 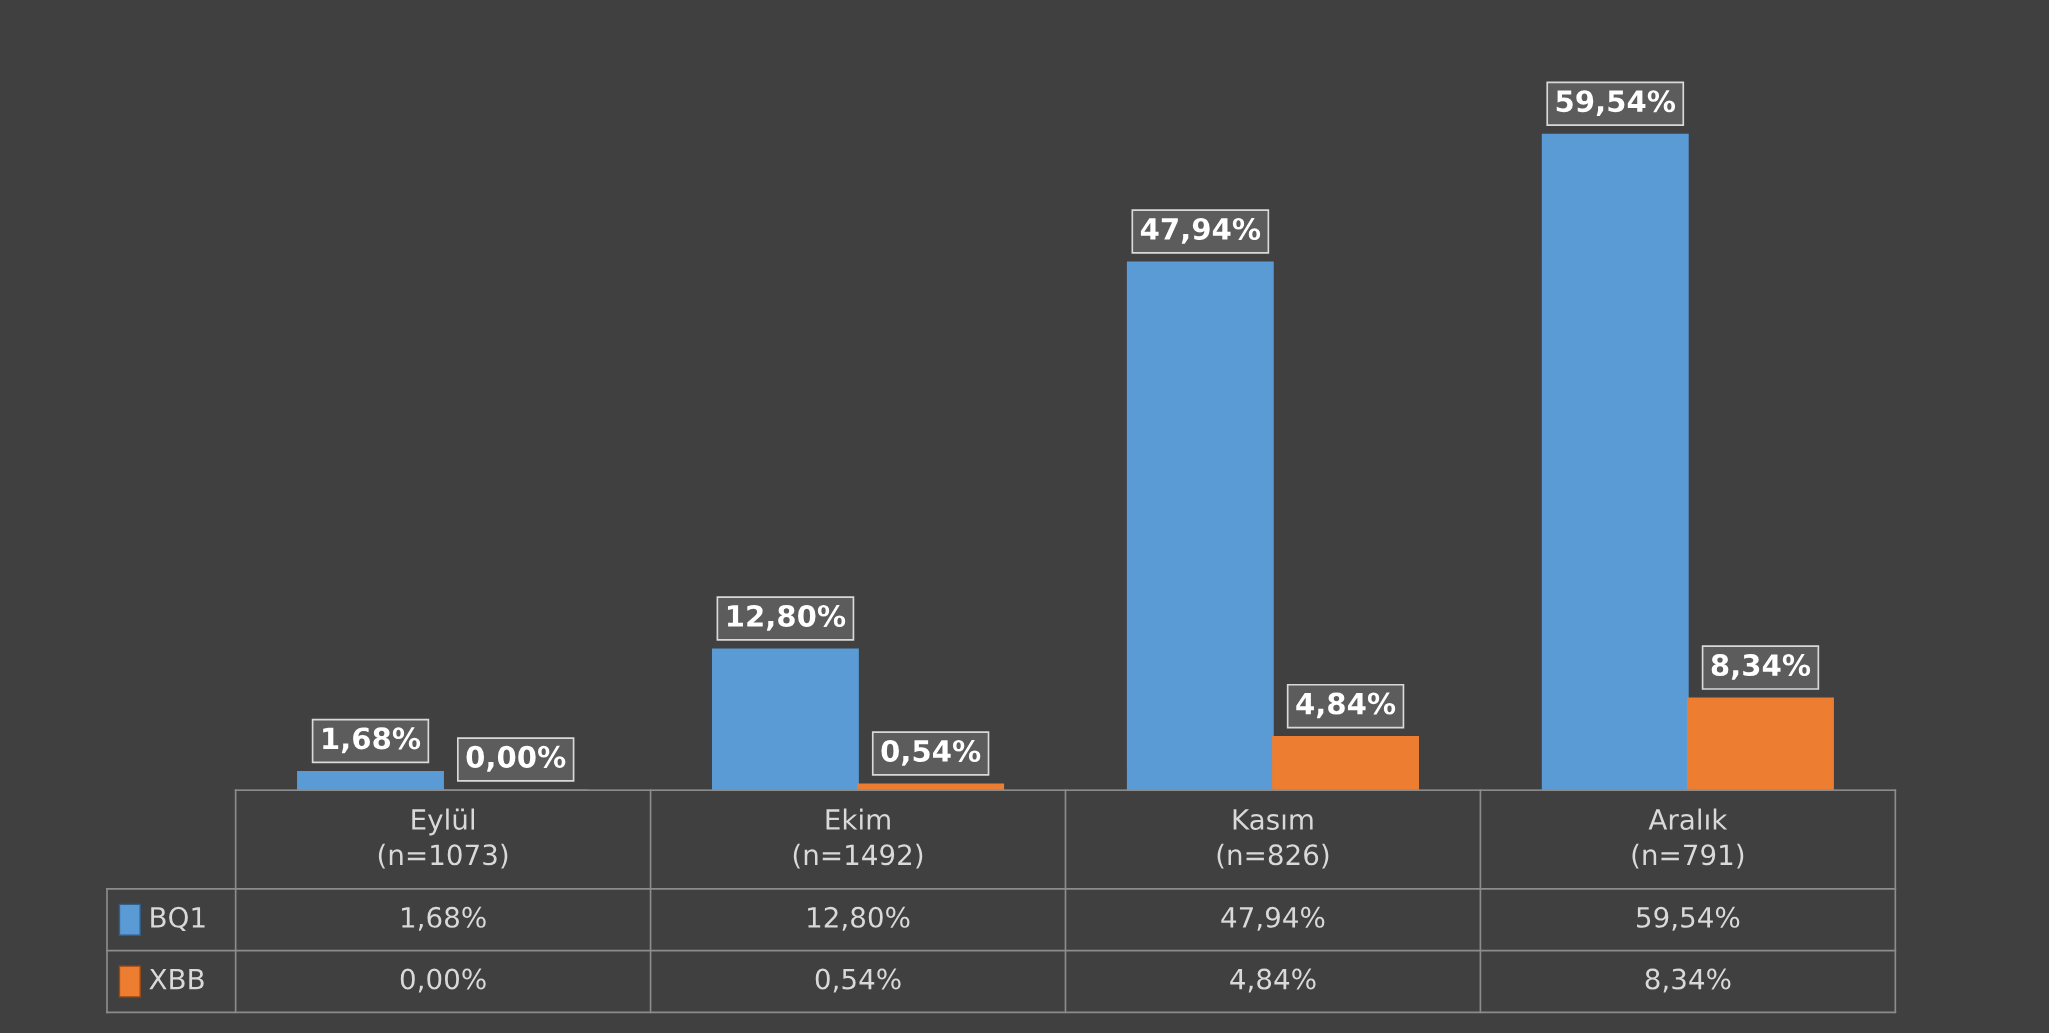 I want to click on text: 8,34%, so click(x=1761, y=667).